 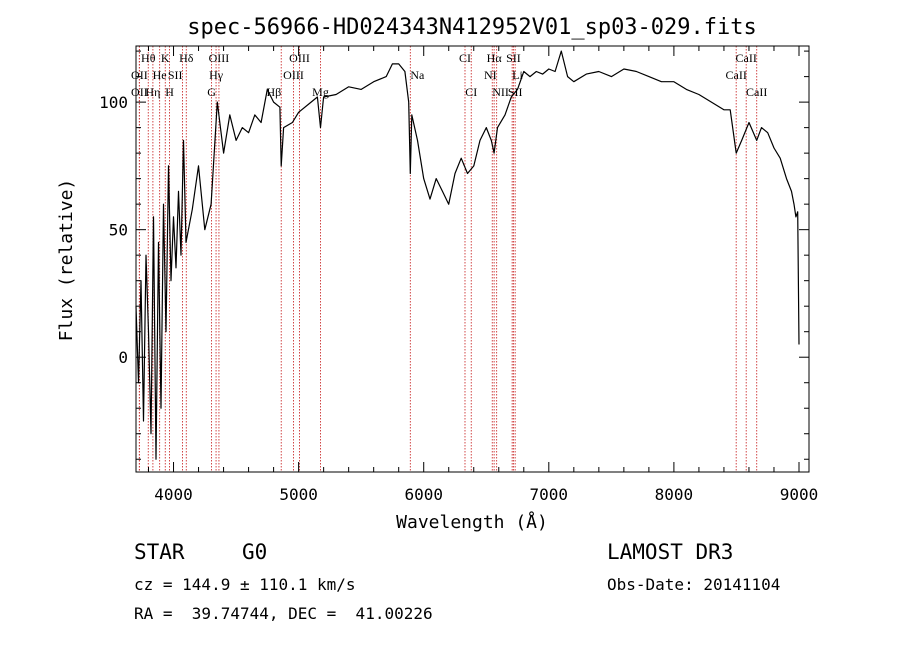 I want to click on spectral-class: STAR, so click(x=159, y=552).